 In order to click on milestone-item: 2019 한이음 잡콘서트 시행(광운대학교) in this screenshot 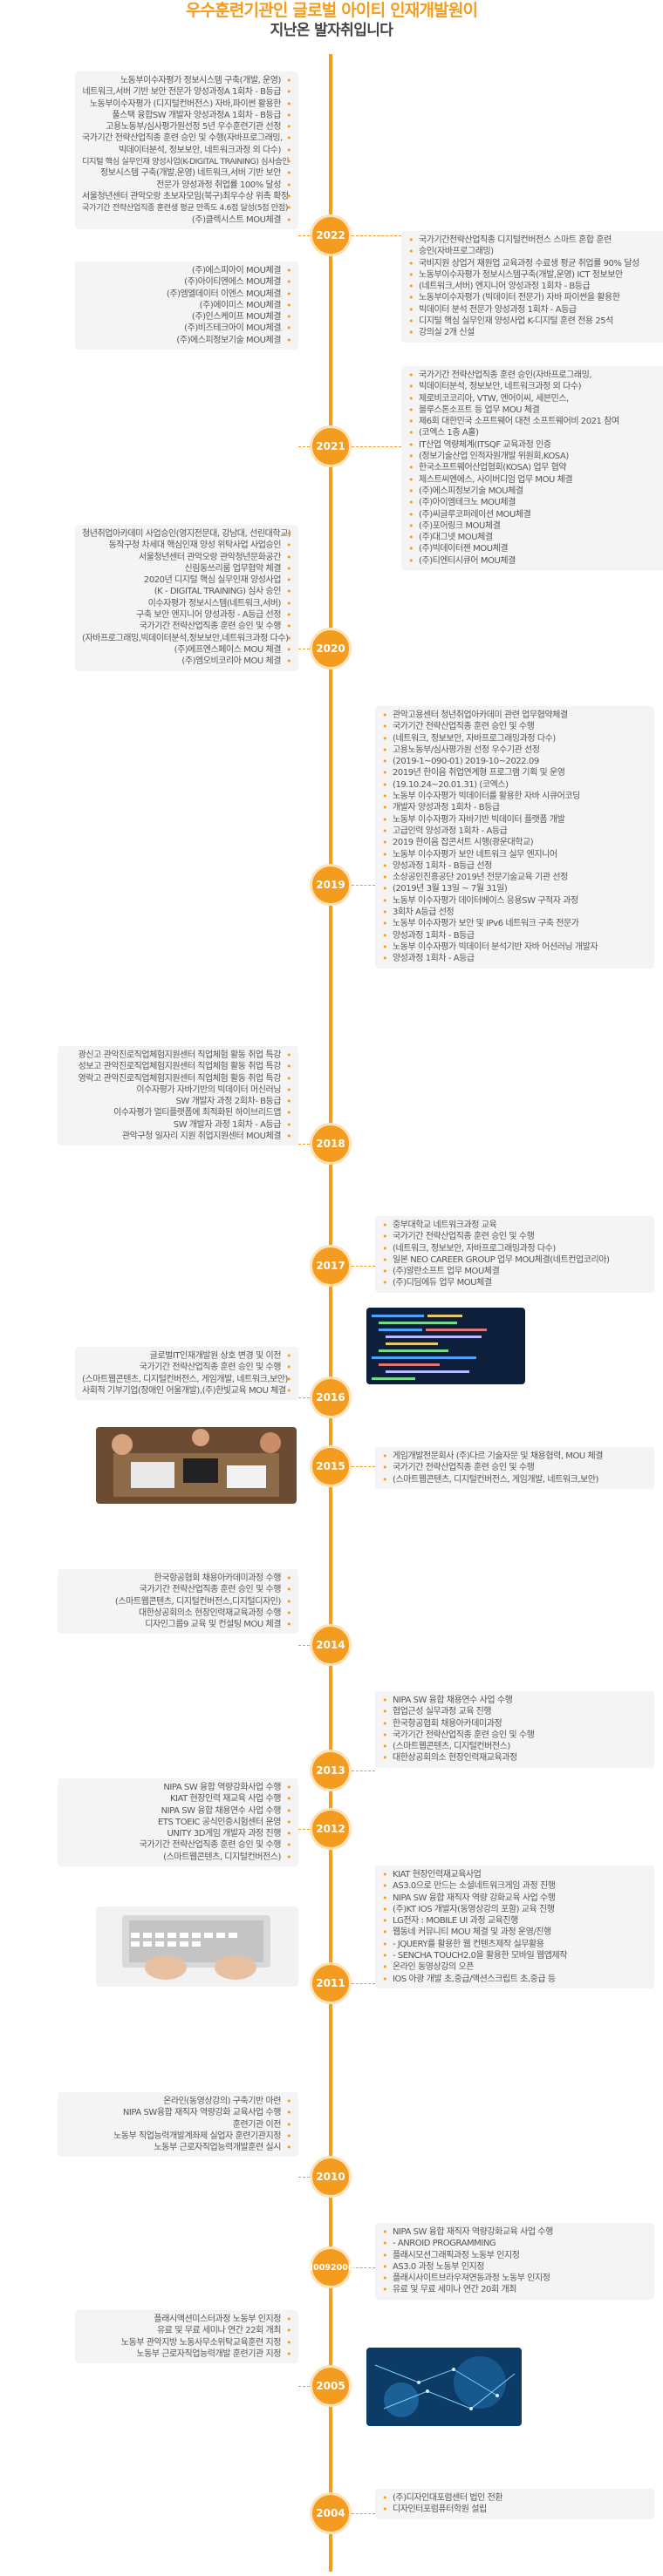, I will do `click(514, 843)`.